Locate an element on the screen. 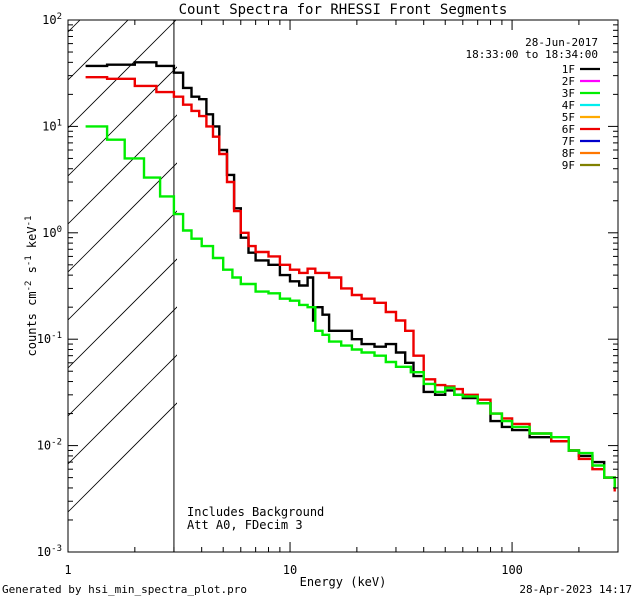 The image size is (640, 600). annotation-background: Includes Background is located at coordinates (255, 512).